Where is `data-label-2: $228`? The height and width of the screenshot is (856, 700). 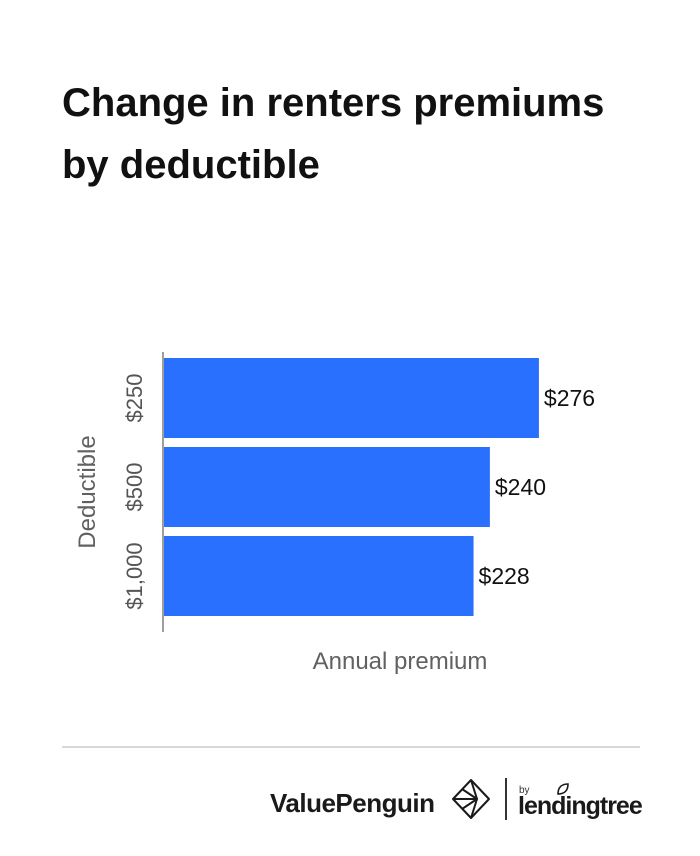 data-label-2: $228 is located at coordinates (504, 576).